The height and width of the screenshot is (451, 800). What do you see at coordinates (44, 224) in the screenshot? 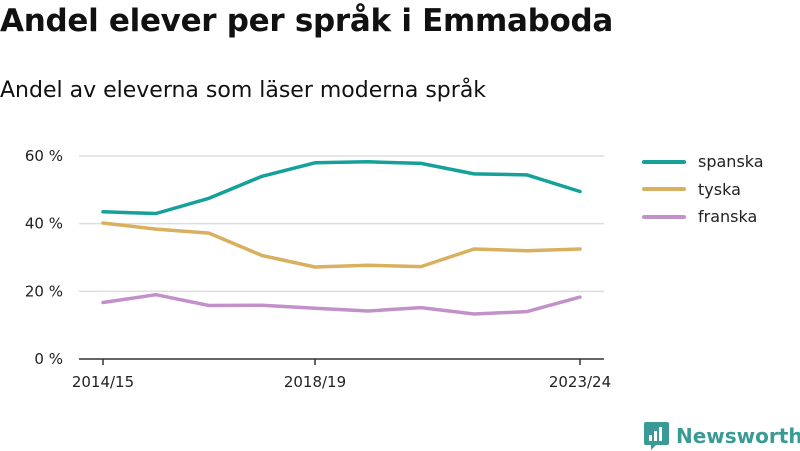
I see `y-tick-label: 40 %` at bounding box center [44, 224].